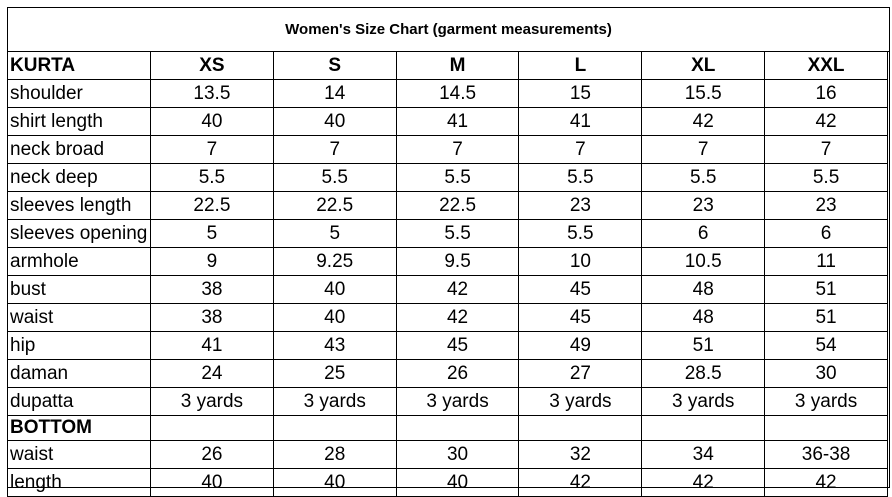 This screenshot has height=497, width=892. Describe the element at coordinates (79, 482) in the screenshot. I see `measurement-label: length` at that location.